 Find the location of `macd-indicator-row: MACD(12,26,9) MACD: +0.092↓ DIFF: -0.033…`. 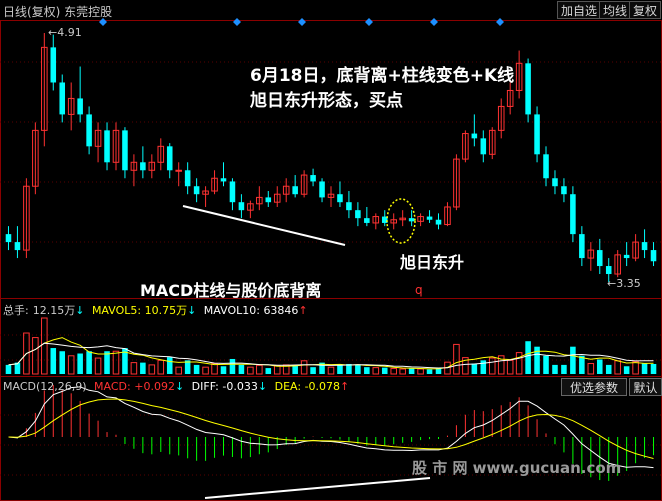

macd-indicator-row: MACD(12,26,9) MACD: +0.092↓ DIFF: -0.033… is located at coordinates (176, 386).